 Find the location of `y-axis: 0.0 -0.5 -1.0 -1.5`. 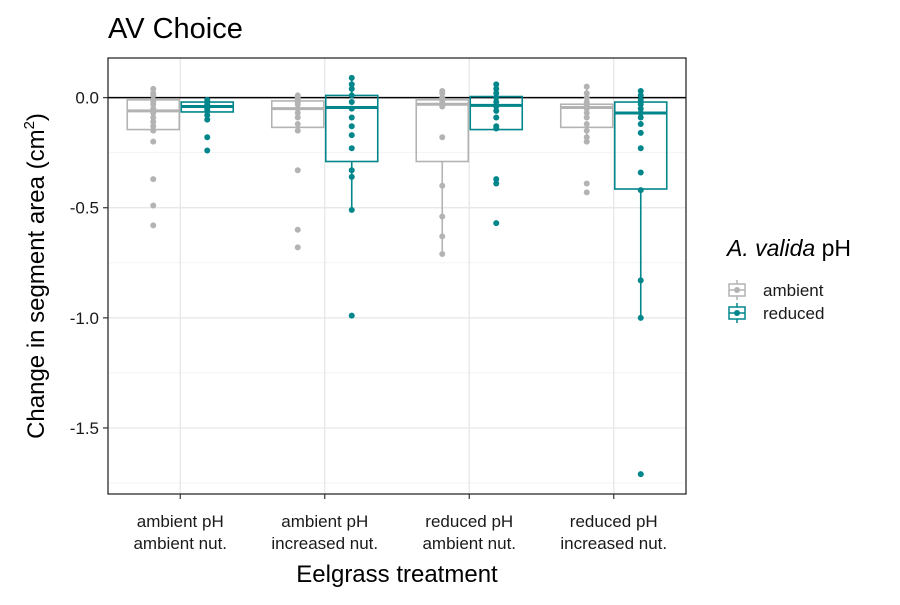

y-axis: 0.0 -0.5 -1.0 -1.5 is located at coordinates (89, 263).